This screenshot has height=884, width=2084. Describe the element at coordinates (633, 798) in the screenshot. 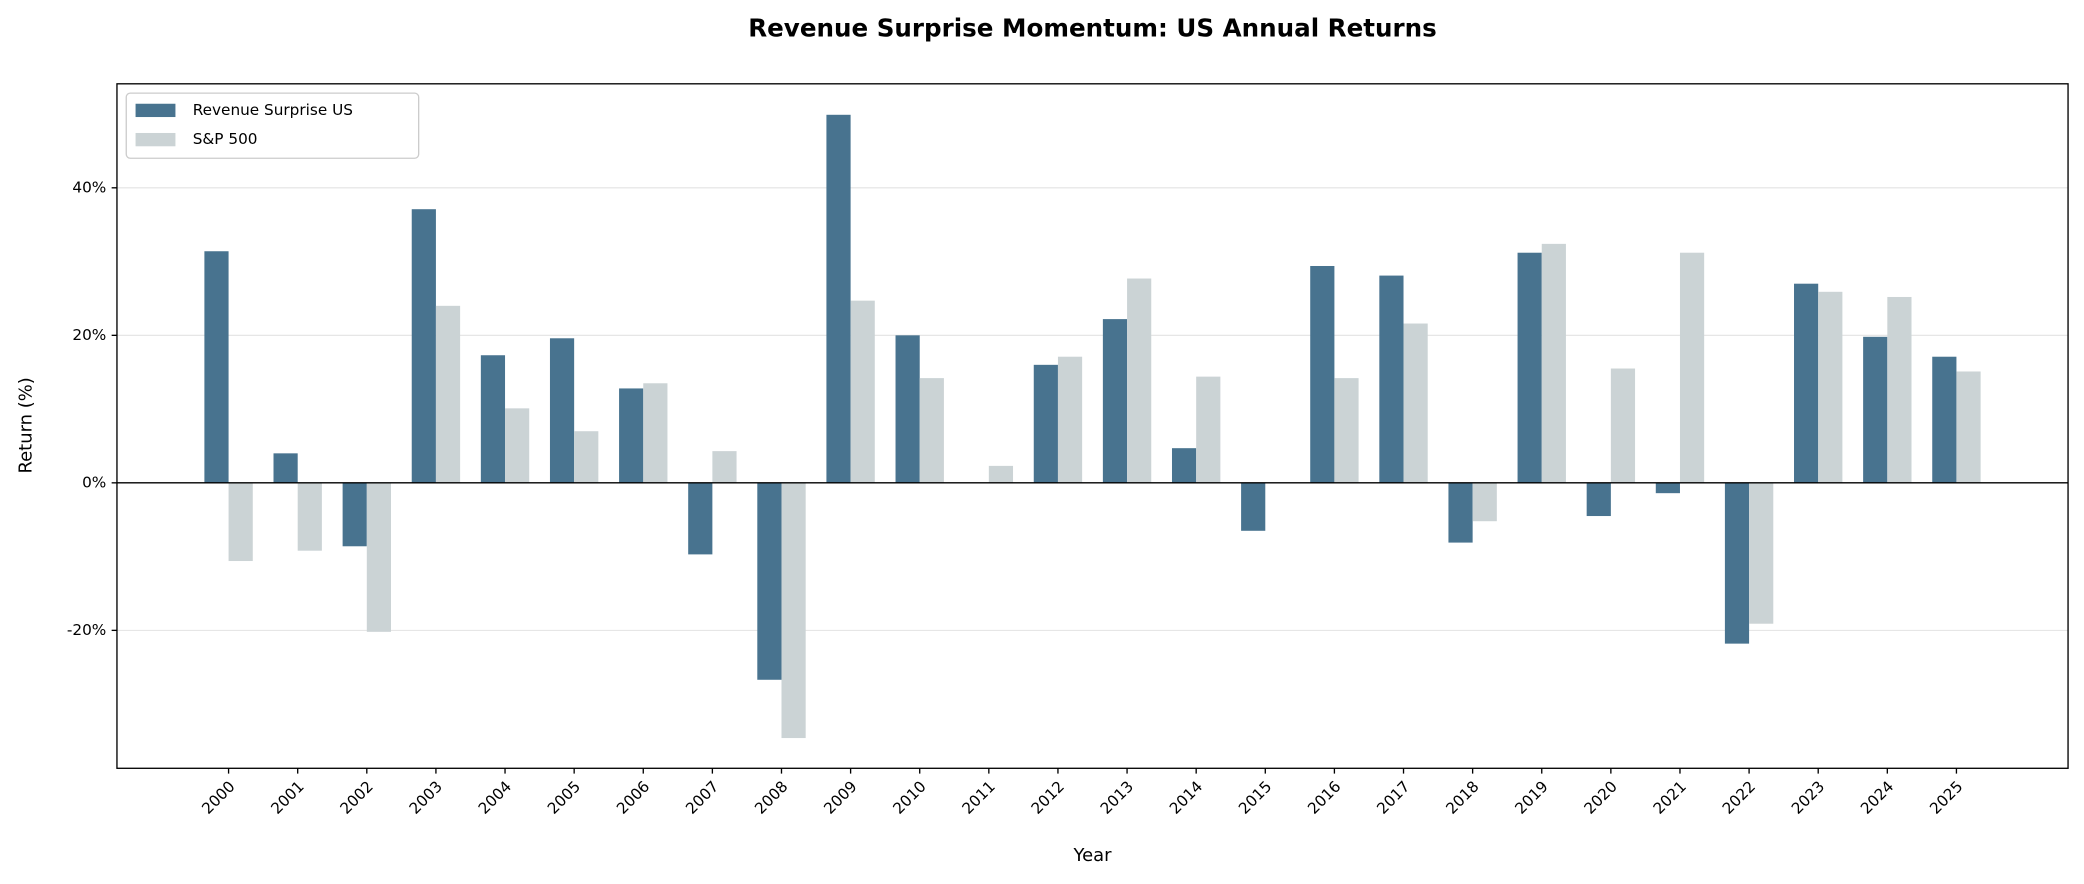

I see `x-tick-label: 2006` at that location.